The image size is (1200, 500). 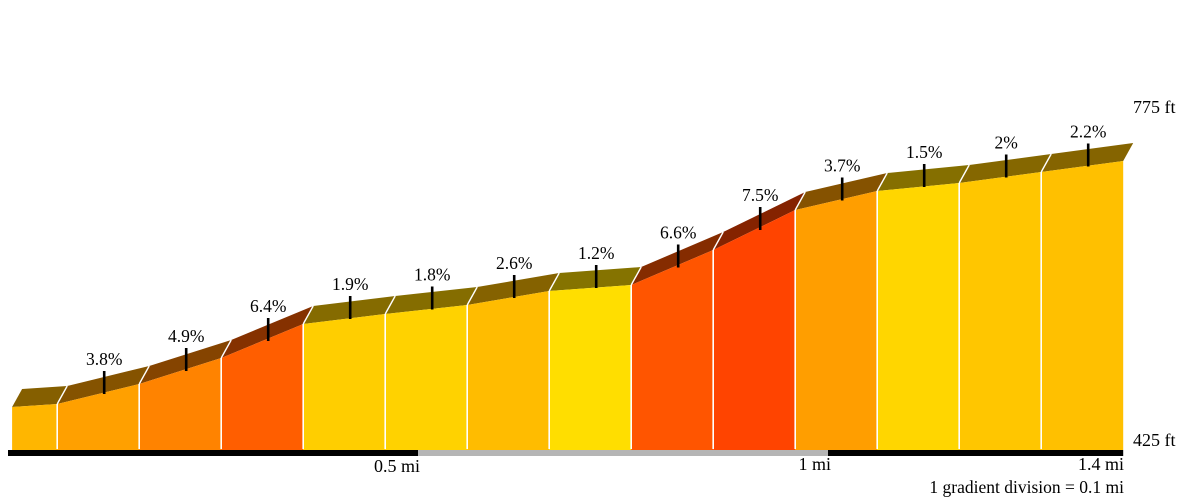 I want to click on grade-label: 6.4%, so click(x=268, y=306).